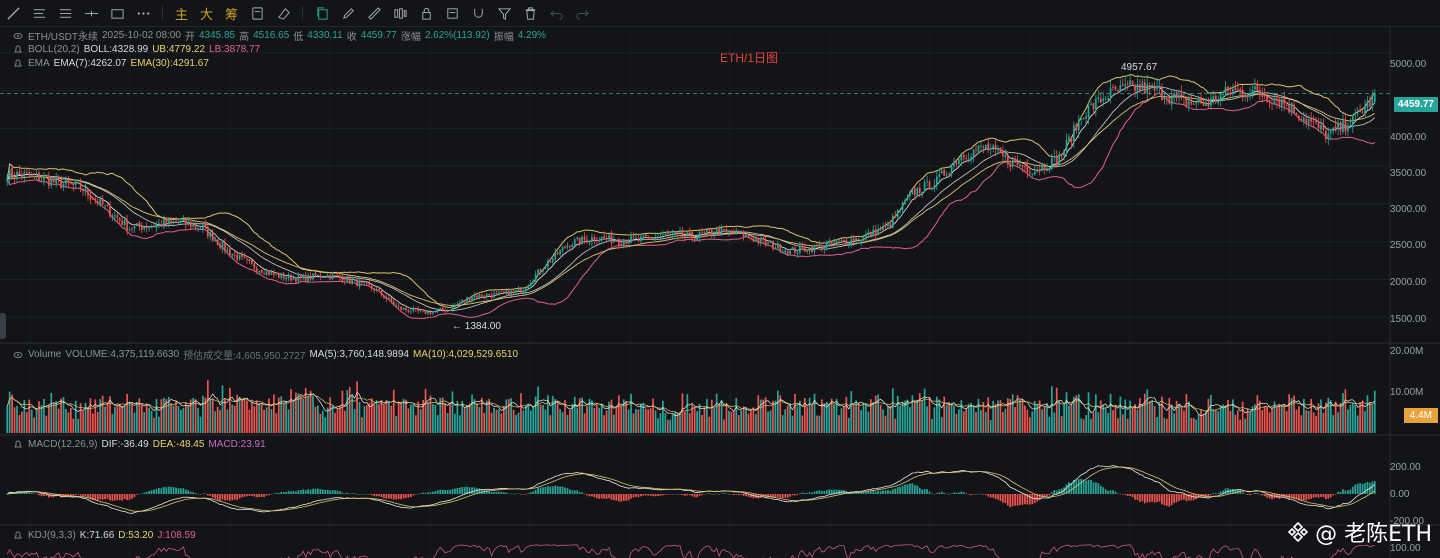 Image resolution: width=1440 pixels, height=558 pixels. Describe the element at coordinates (322, 13) in the screenshot. I see `copy-icon` at that location.